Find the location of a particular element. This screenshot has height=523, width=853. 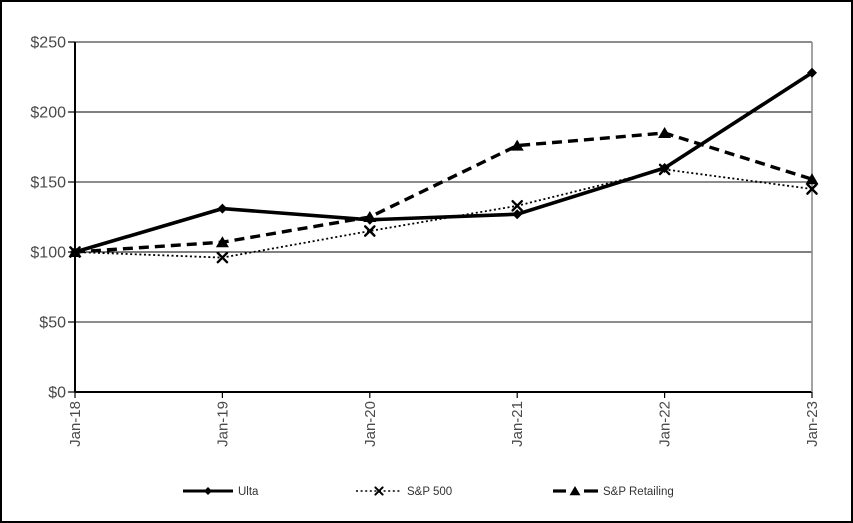

legend-label-ulta: Ulta is located at coordinates (248, 492).